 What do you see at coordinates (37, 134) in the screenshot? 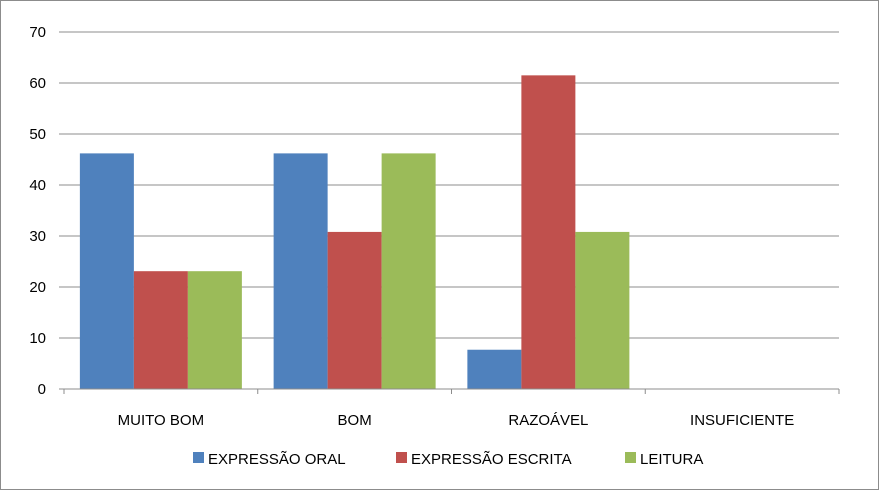
I see `y-tick-label: 50` at bounding box center [37, 134].